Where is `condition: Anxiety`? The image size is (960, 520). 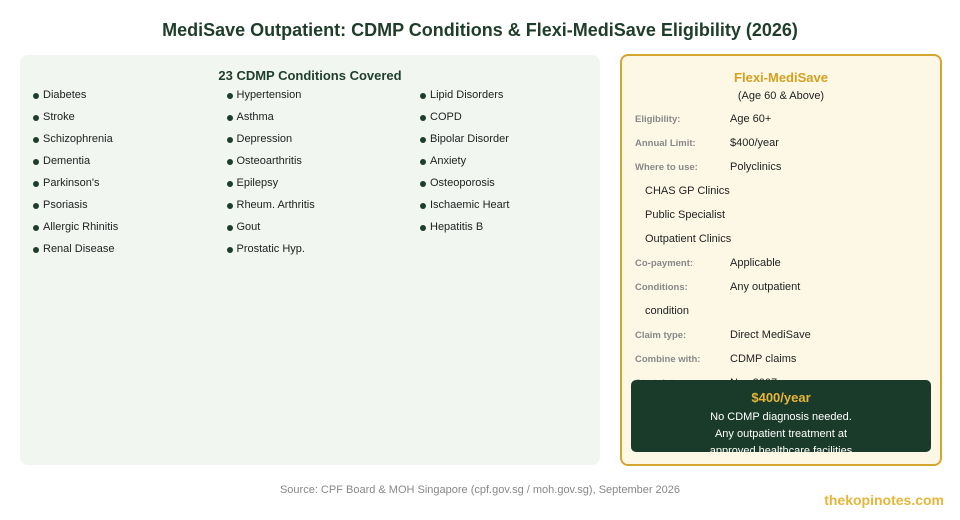
condition: Anxiety is located at coordinates (448, 161).